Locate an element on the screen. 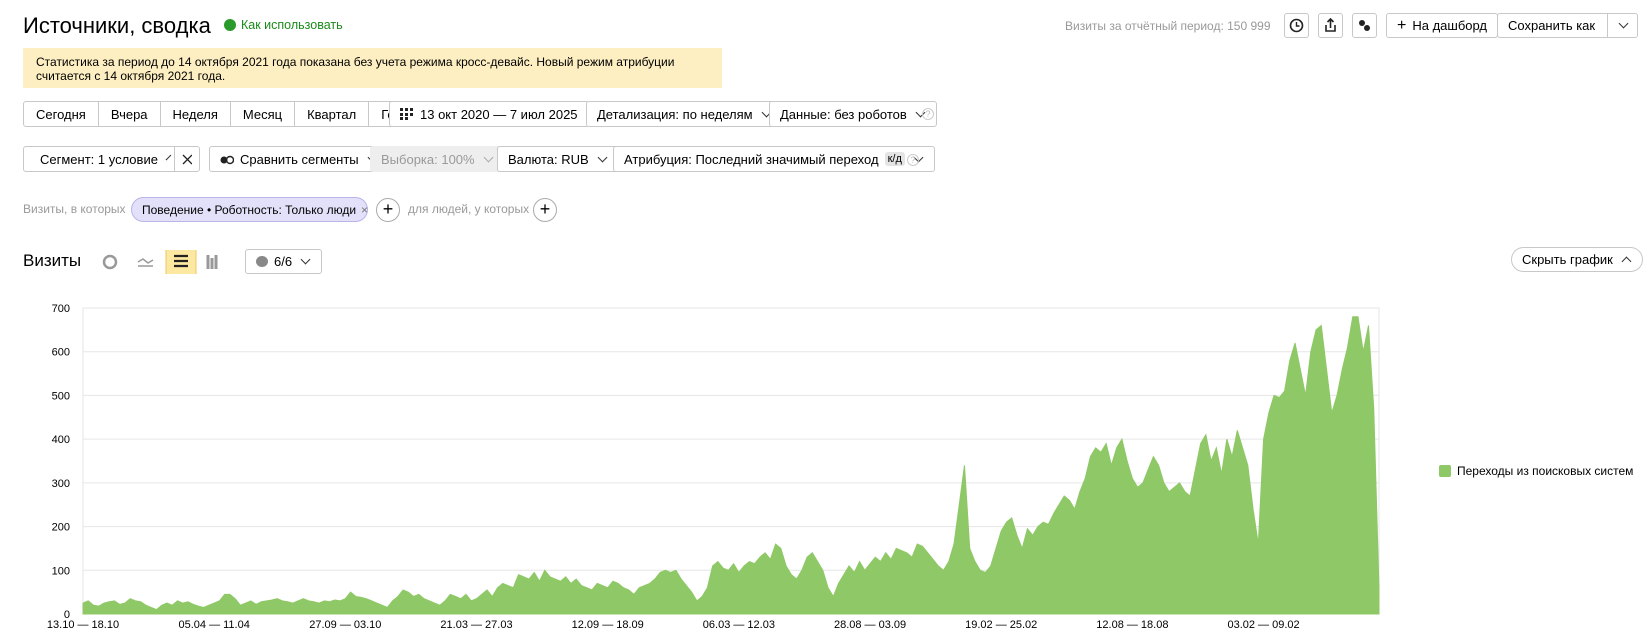 This screenshot has height=638, width=1652. detail-button: Детализация: по неделям is located at coordinates (684, 114).